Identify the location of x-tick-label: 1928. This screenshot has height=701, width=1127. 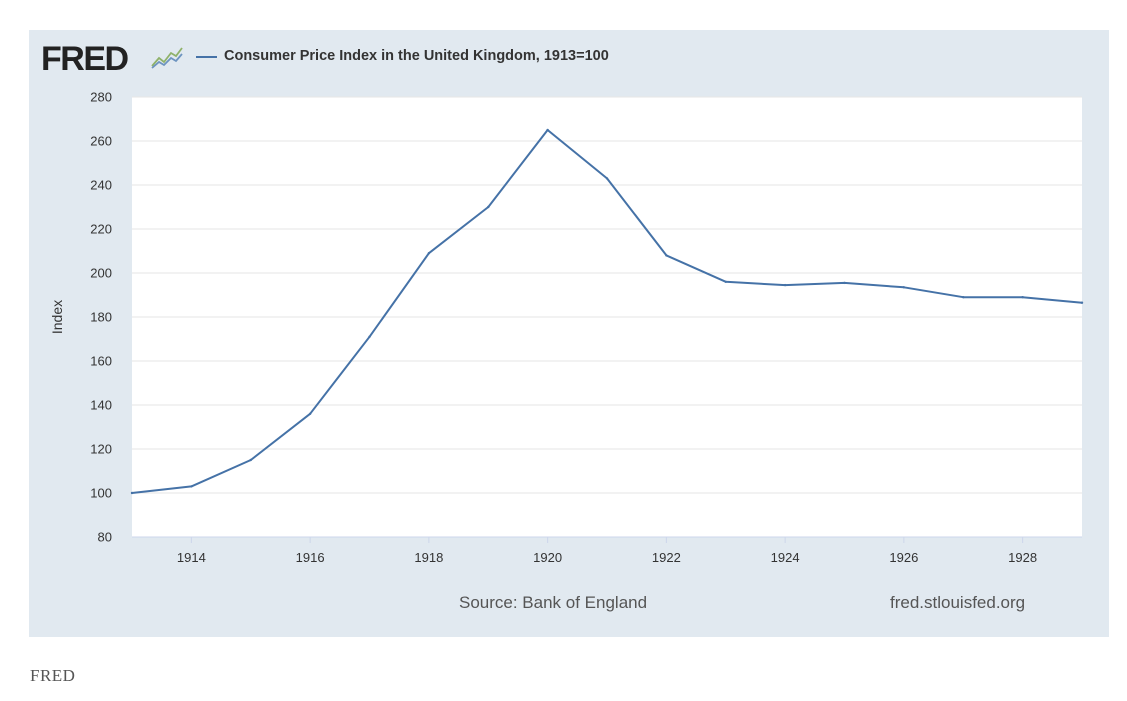
(1022, 557).